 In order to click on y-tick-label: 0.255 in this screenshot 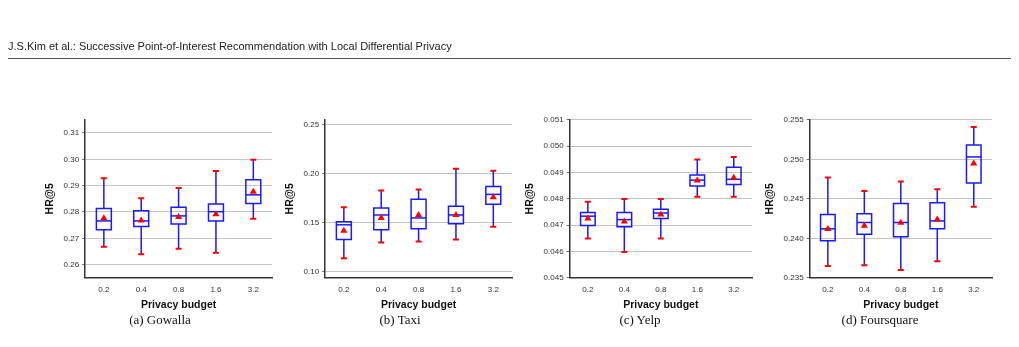, I will do `click(794, 119)`.